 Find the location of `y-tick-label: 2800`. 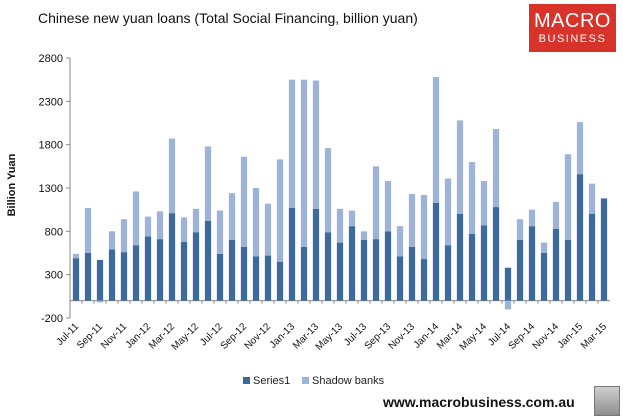

y-tick-label: 2800 is located at coordinates (51, 59).